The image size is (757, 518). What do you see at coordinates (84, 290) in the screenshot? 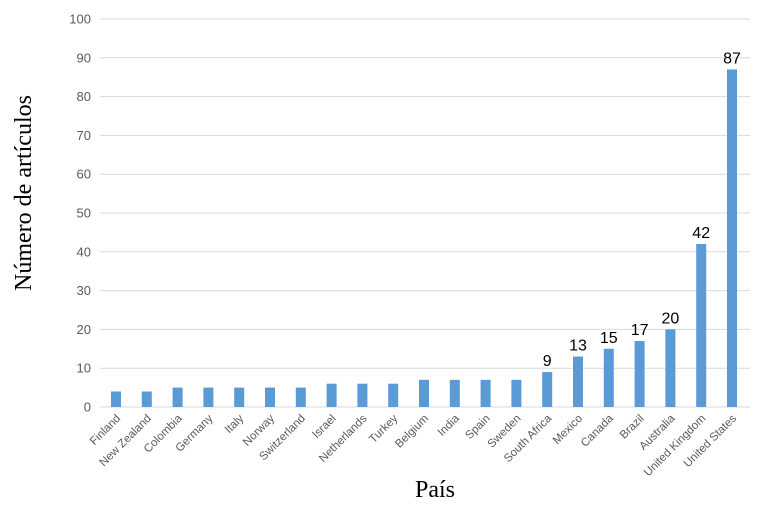
I see `y-tick-label: 30` at bounding box center [84, 290].